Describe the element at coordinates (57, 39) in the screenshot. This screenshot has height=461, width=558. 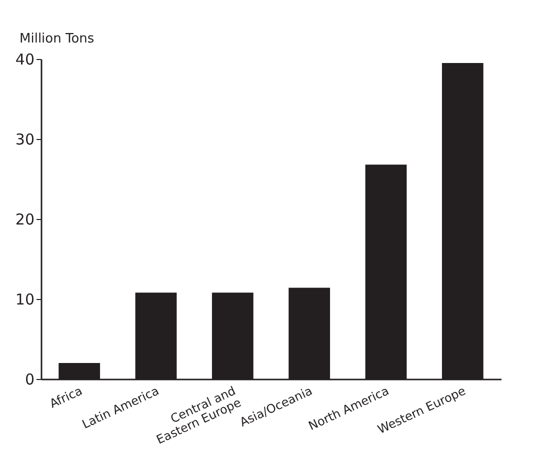
I see `y-axis-title: Million Tons` at that location.